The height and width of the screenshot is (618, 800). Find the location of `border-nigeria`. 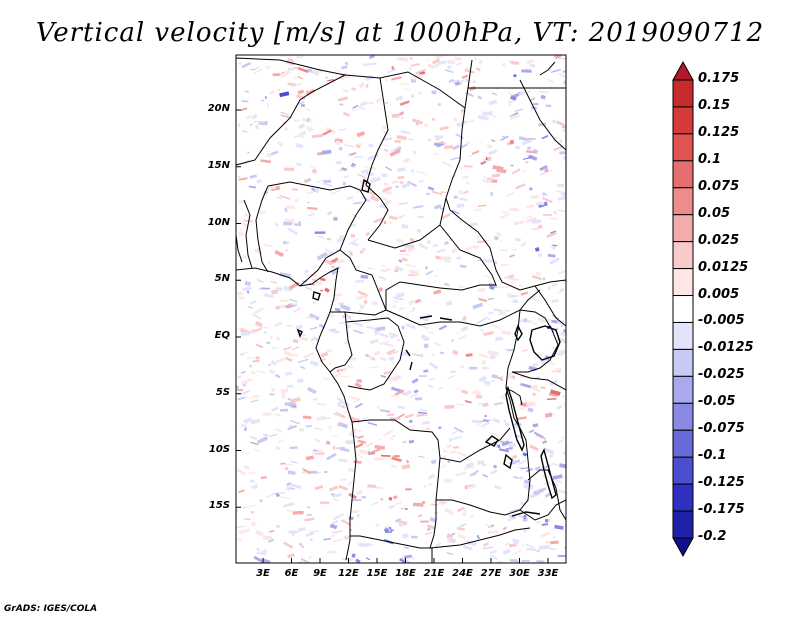

border-nigeria is located at coordinates (317, 234).